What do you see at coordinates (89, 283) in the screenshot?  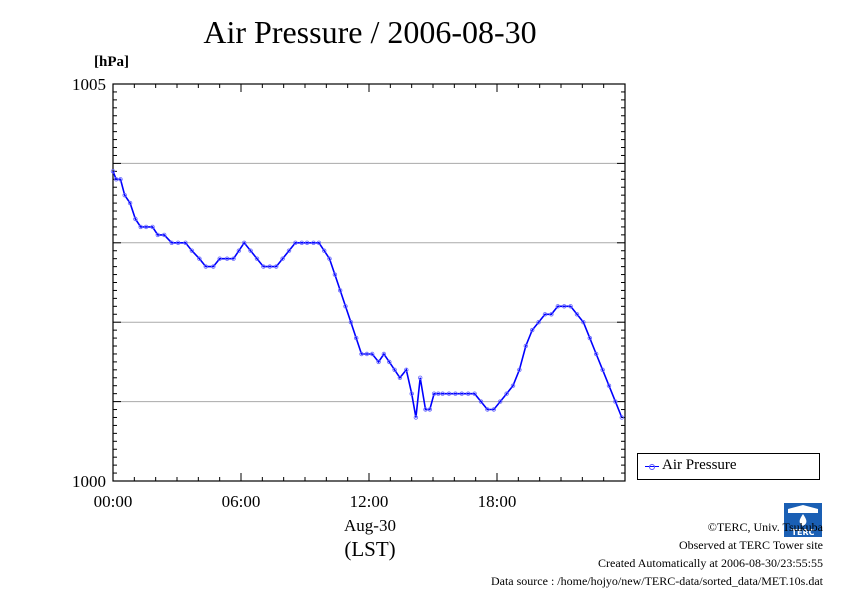 I see `y-axis-tick-labels: 1005 1000` at bounding box center [89, 283].